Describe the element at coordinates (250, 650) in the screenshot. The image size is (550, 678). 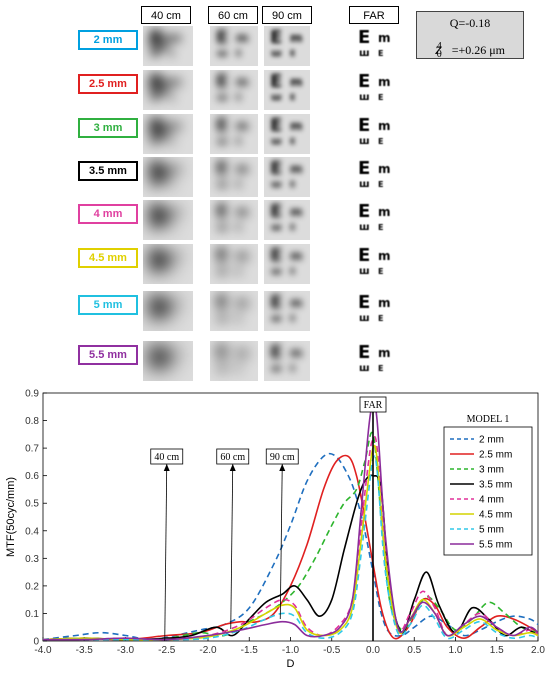
I see `x-tick-label: -1.5` at that location.